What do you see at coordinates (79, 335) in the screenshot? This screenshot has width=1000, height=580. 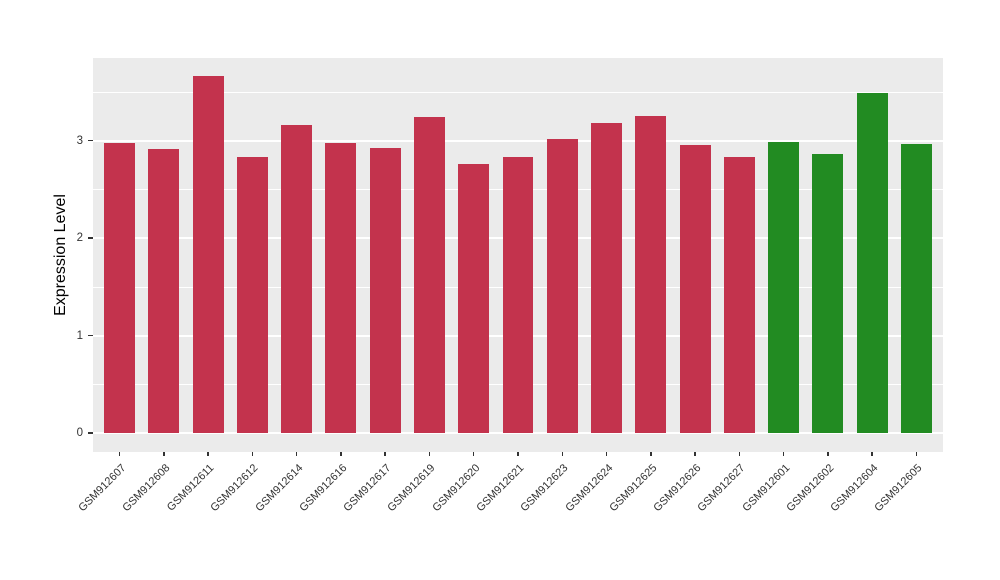 I see `y-tick-label: 1` at bounding box center [79, 335].